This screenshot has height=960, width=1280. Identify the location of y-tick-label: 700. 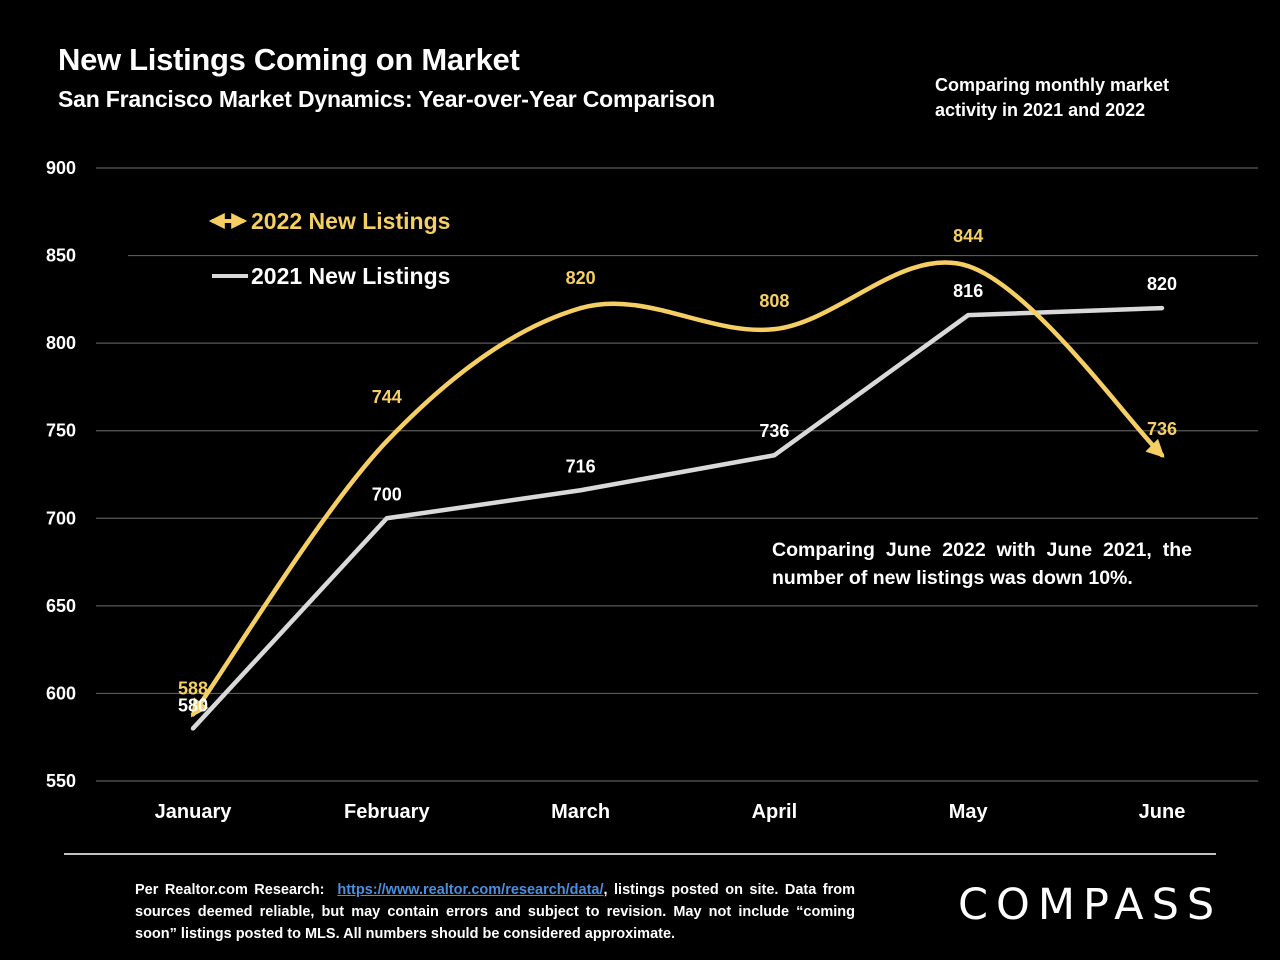
(61, 518).